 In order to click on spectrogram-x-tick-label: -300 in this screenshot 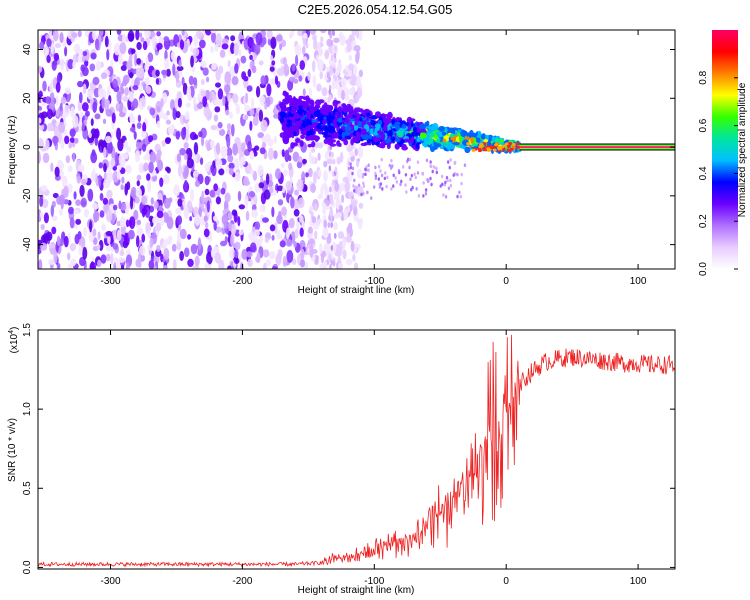, I will do `click(111, 281)`.